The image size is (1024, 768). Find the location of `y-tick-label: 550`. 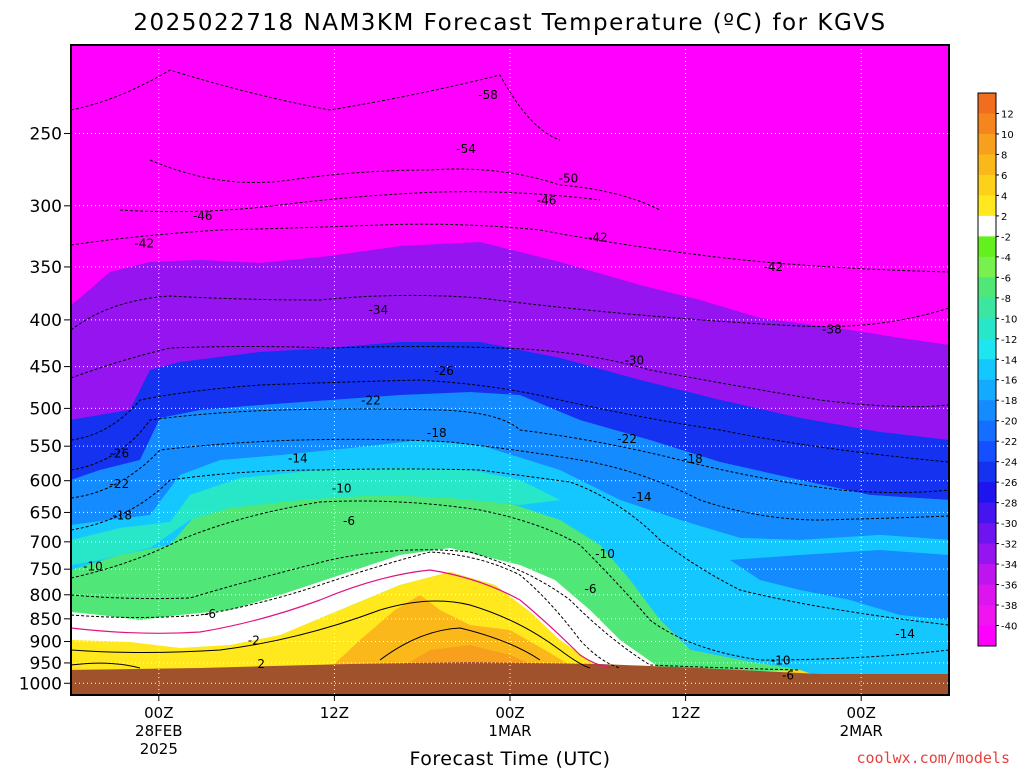

y-tick-label: 550 is located at coordinates (46, 447).